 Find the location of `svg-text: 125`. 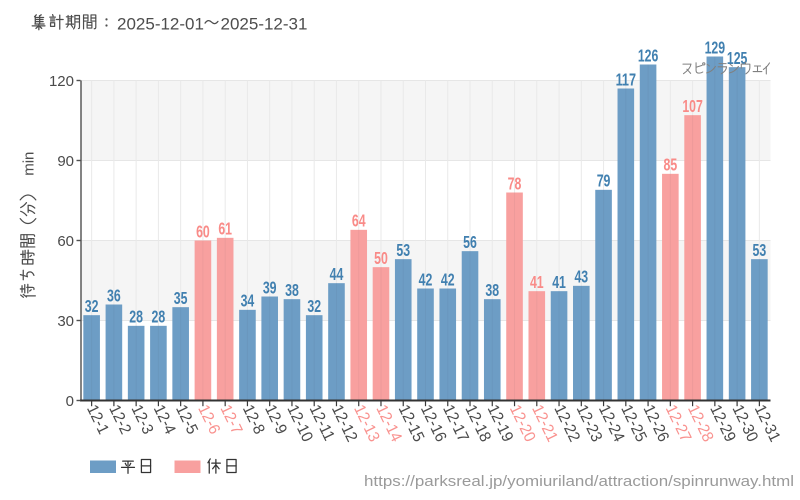

svg-text: 125 is located at coordinates (737, 58).